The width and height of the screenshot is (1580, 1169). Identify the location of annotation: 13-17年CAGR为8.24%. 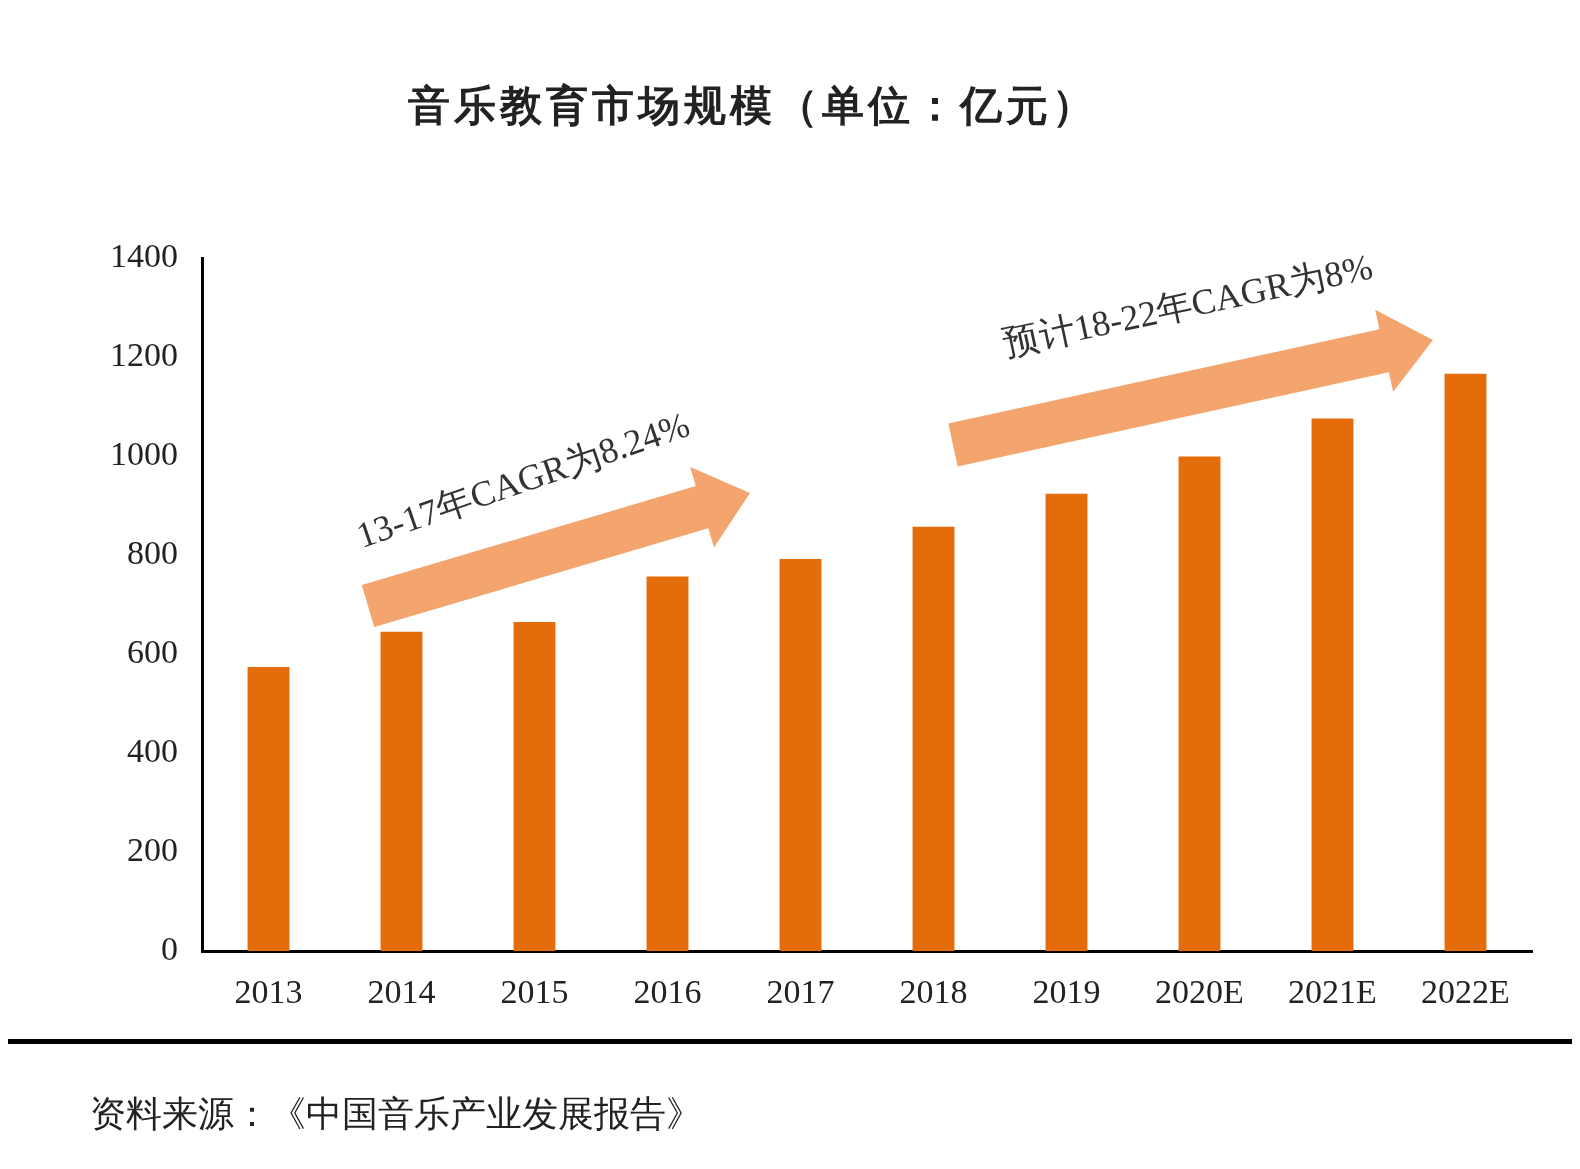
(523, 480).